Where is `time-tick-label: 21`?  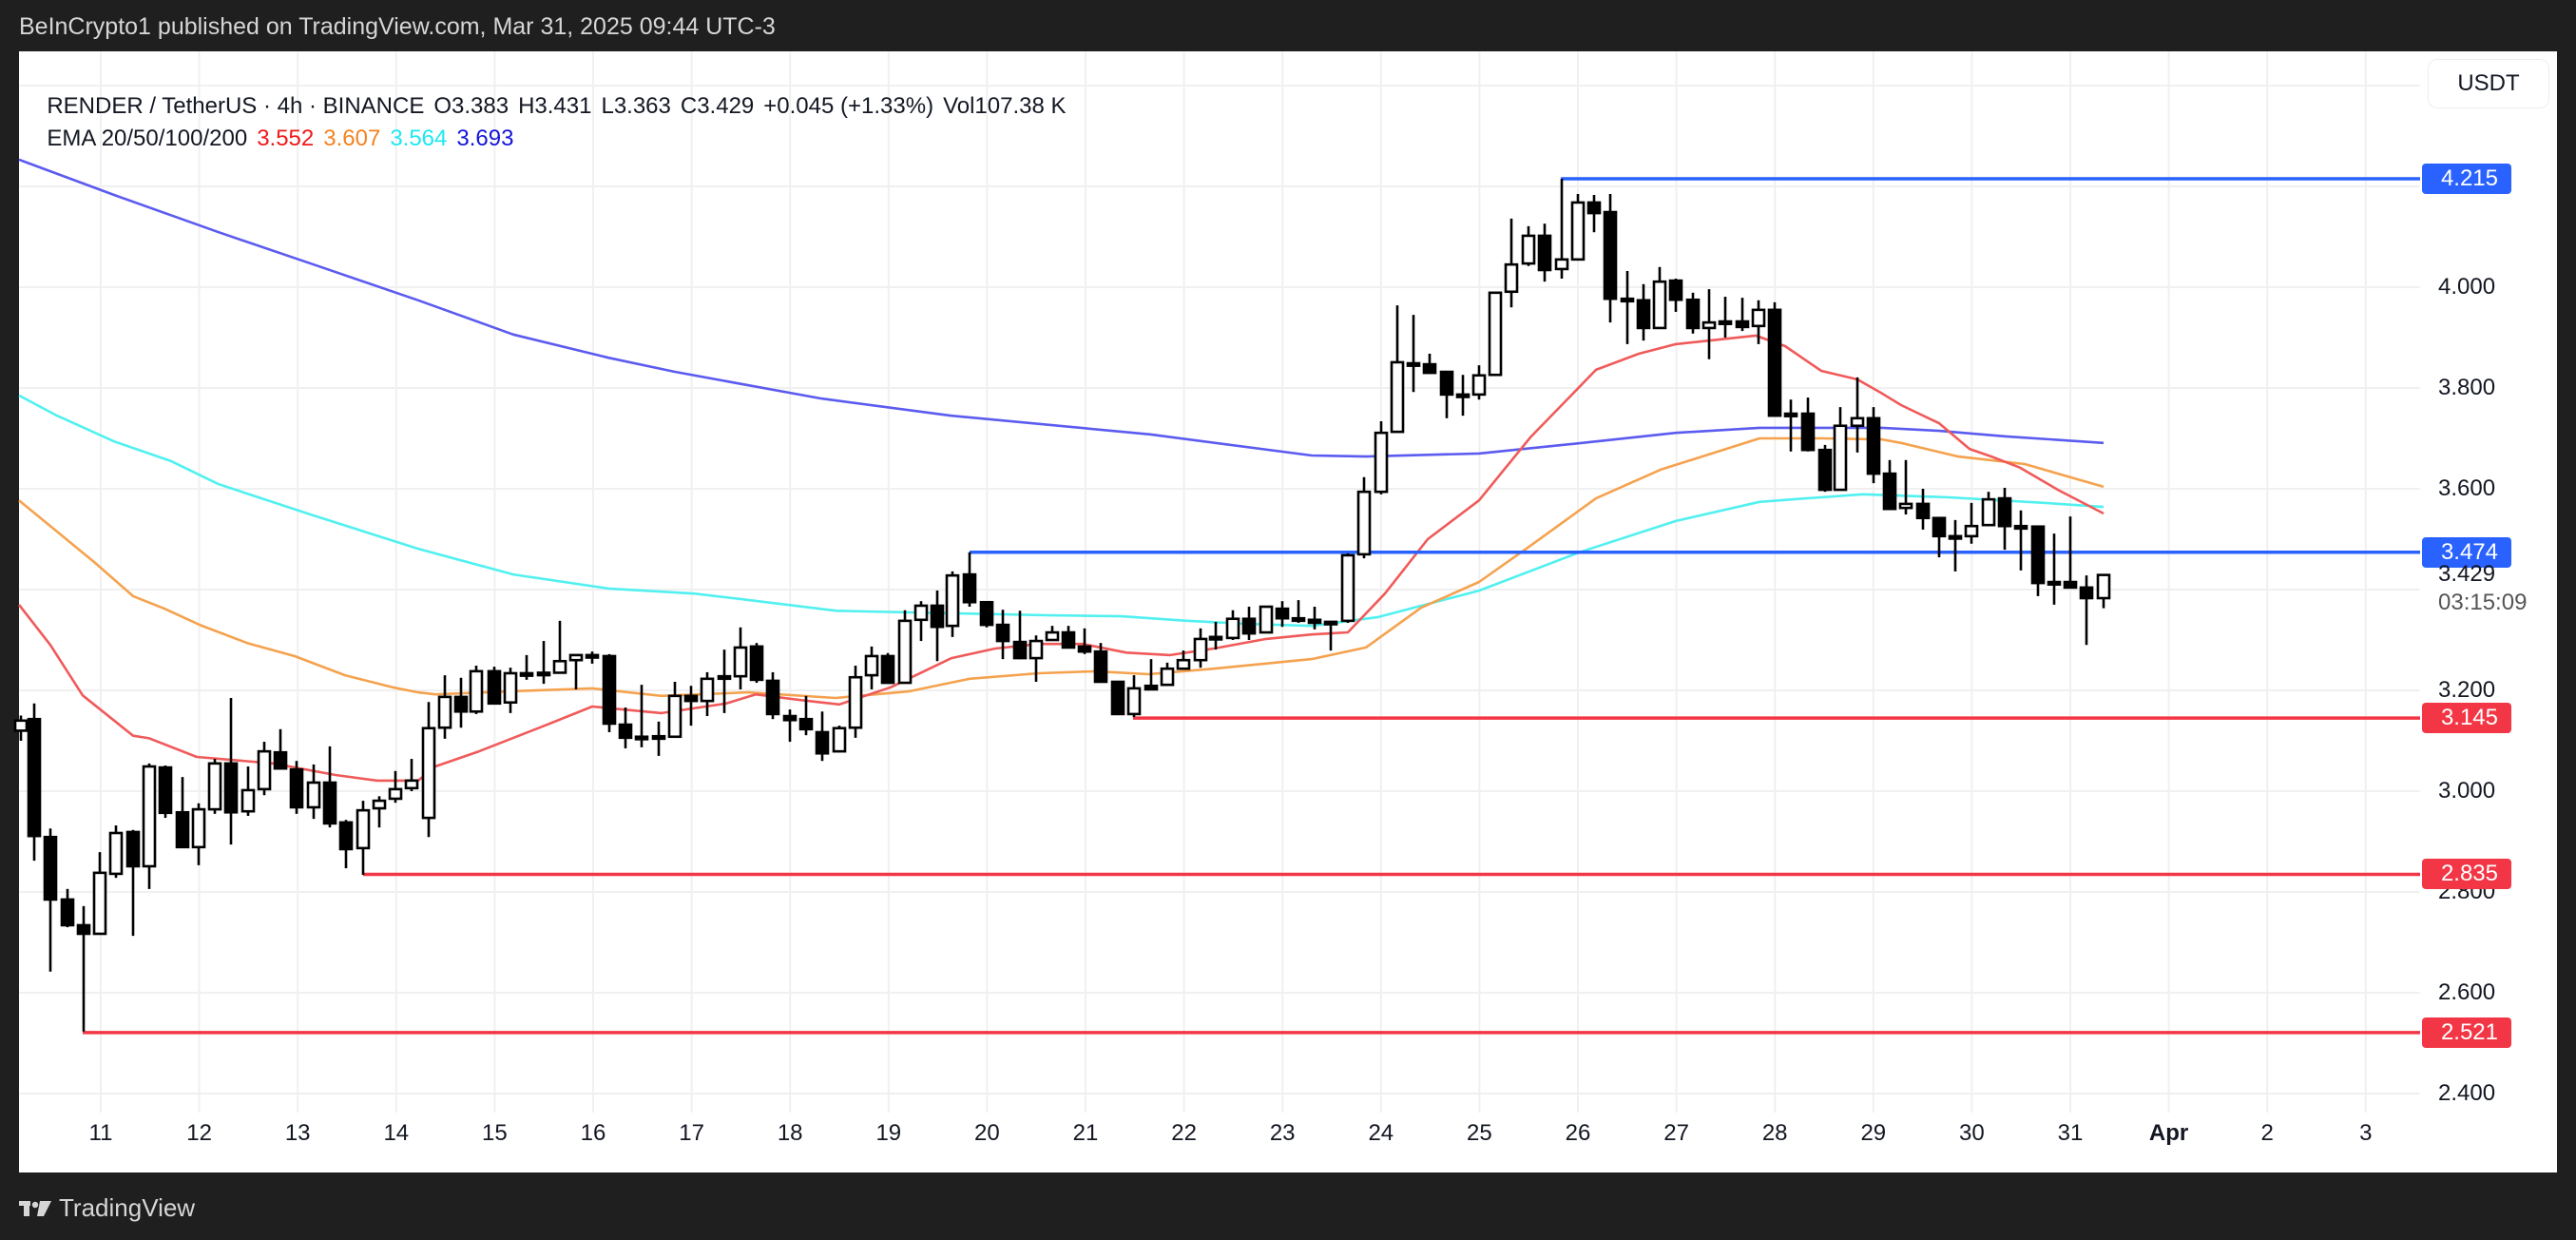 time-tick-label: 21 is located at coordinates (1085, 1133).